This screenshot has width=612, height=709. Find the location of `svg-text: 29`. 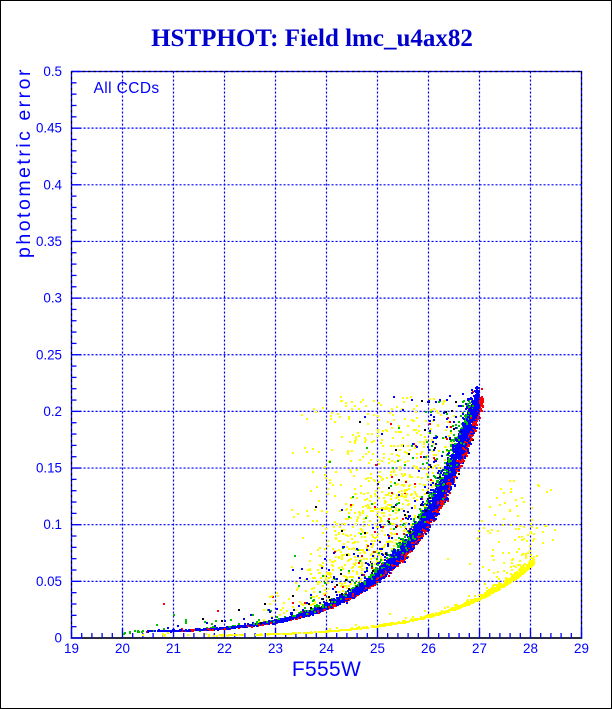

svg-text: 29 is located at coordinates (581, 648).